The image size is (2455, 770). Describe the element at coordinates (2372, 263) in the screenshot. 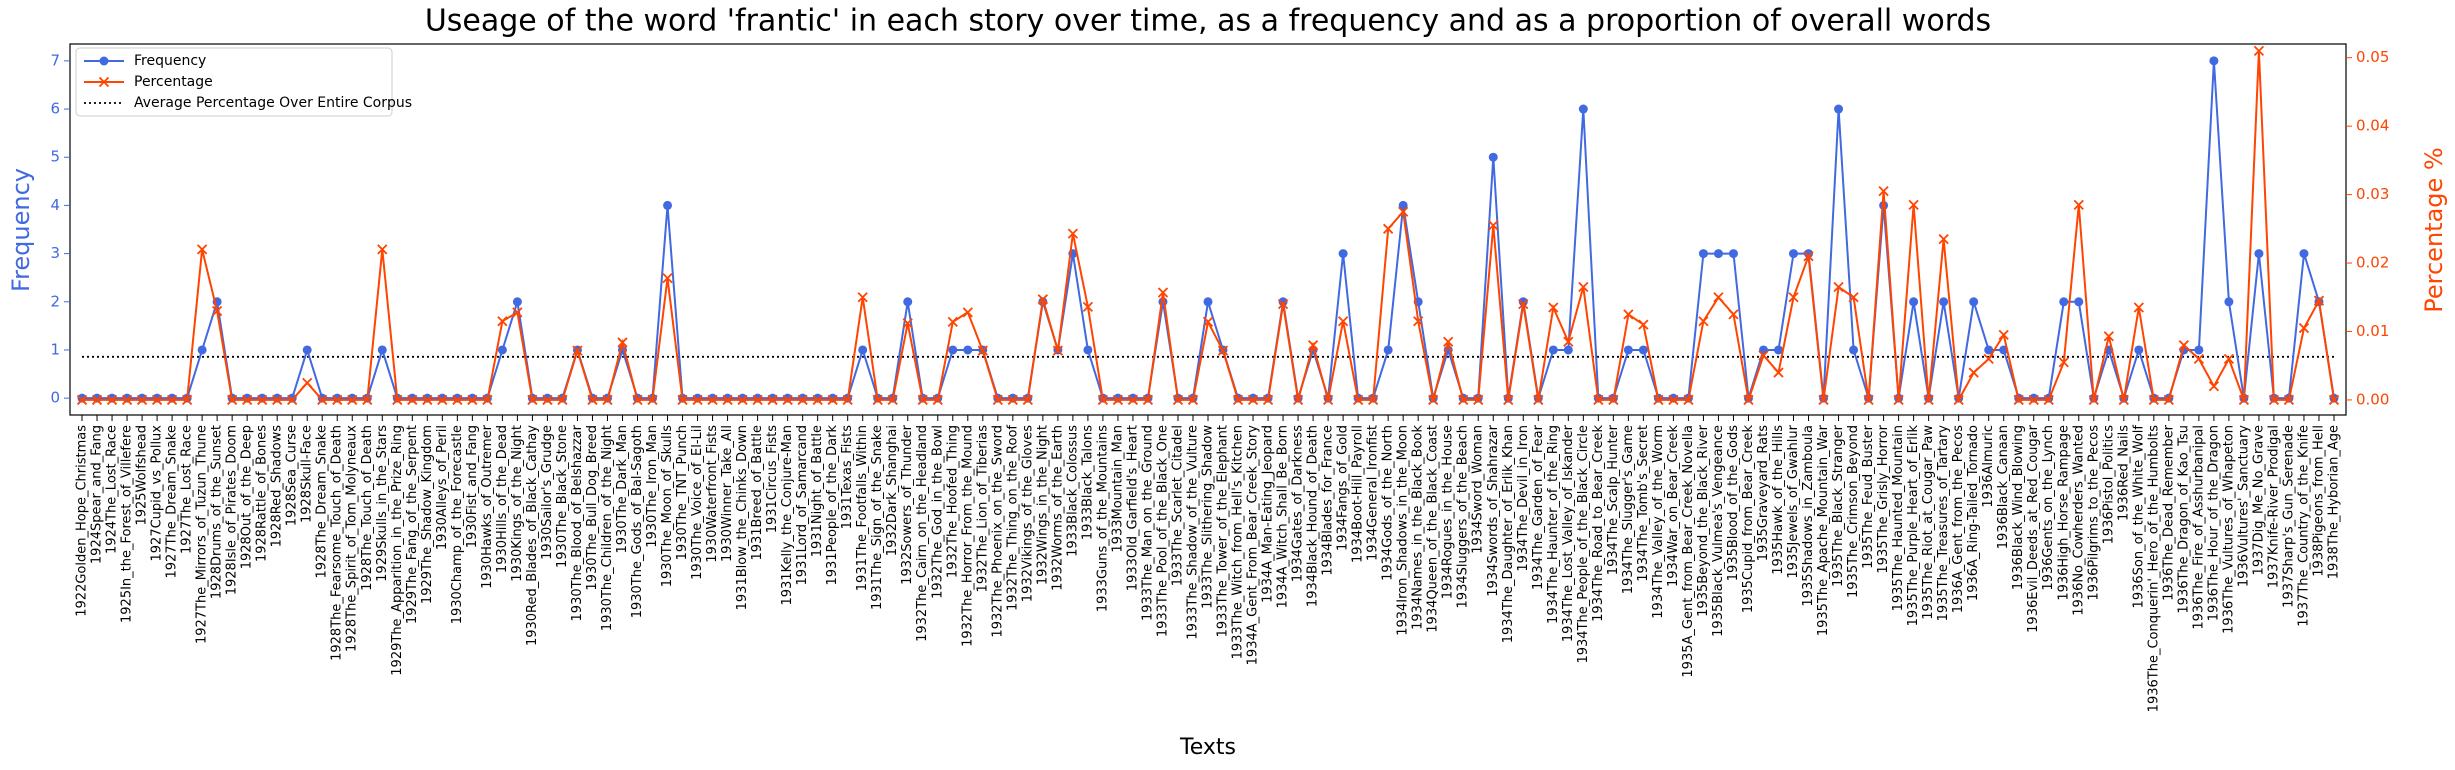

I see `y2-tick-label: 0.02` at that location.